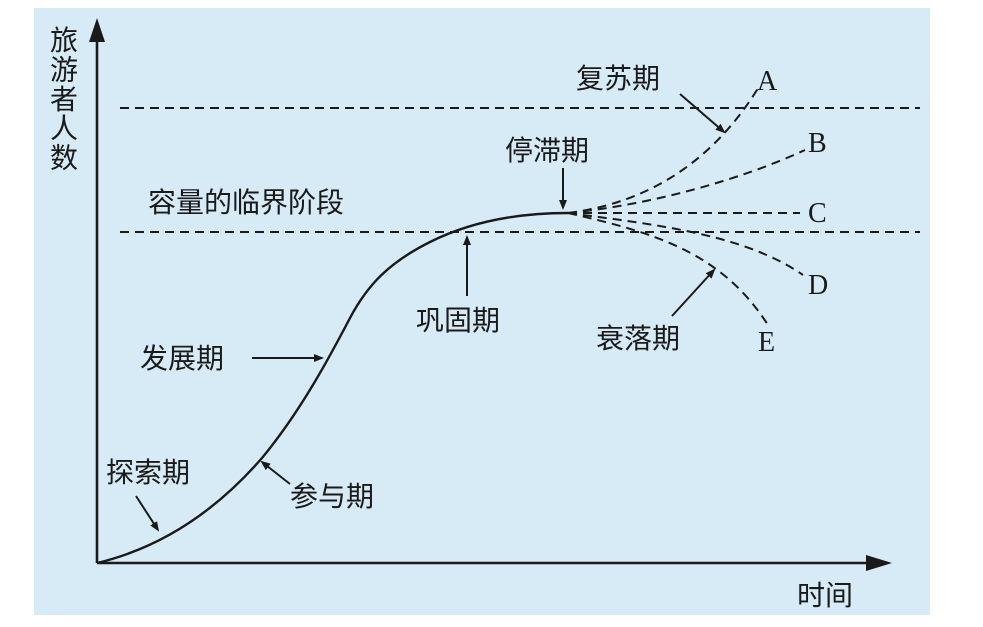 The height and width of the screenshot is (627, 983). I want to click on y-axis-label-char: 人, so click(64, 128).